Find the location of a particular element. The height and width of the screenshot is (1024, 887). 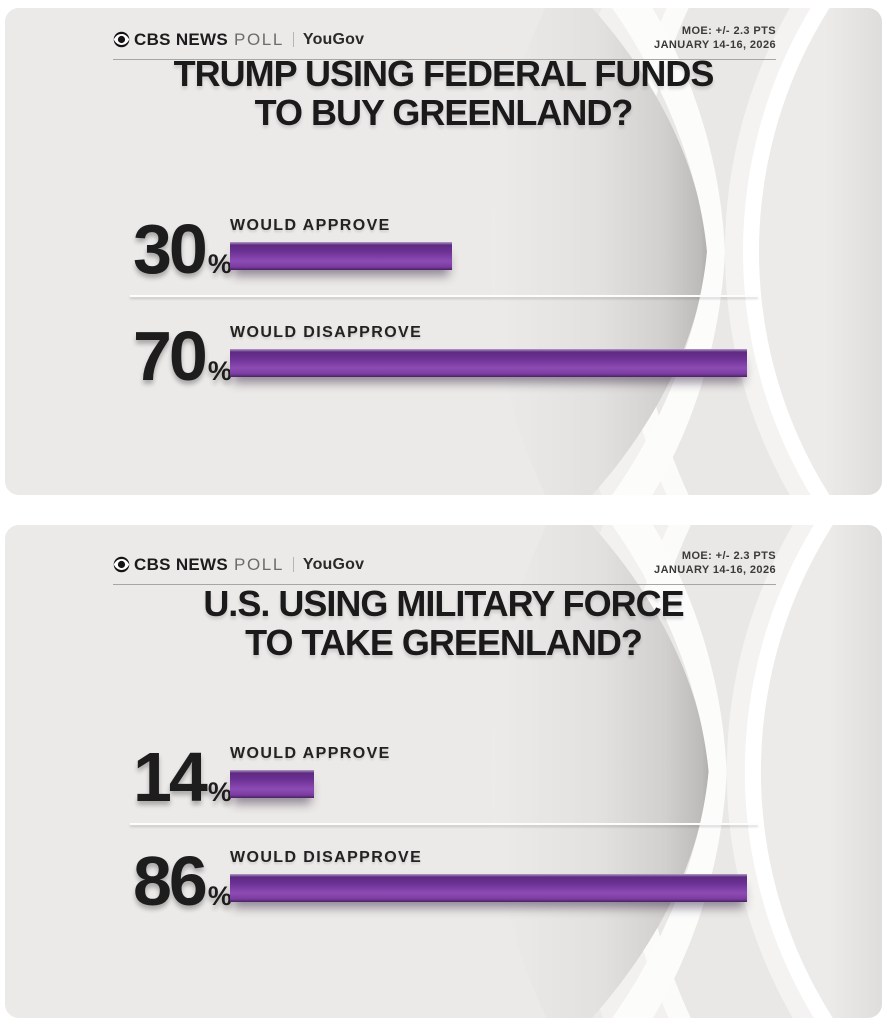

approve-percent: 14% is located at coordinates (182, 777).